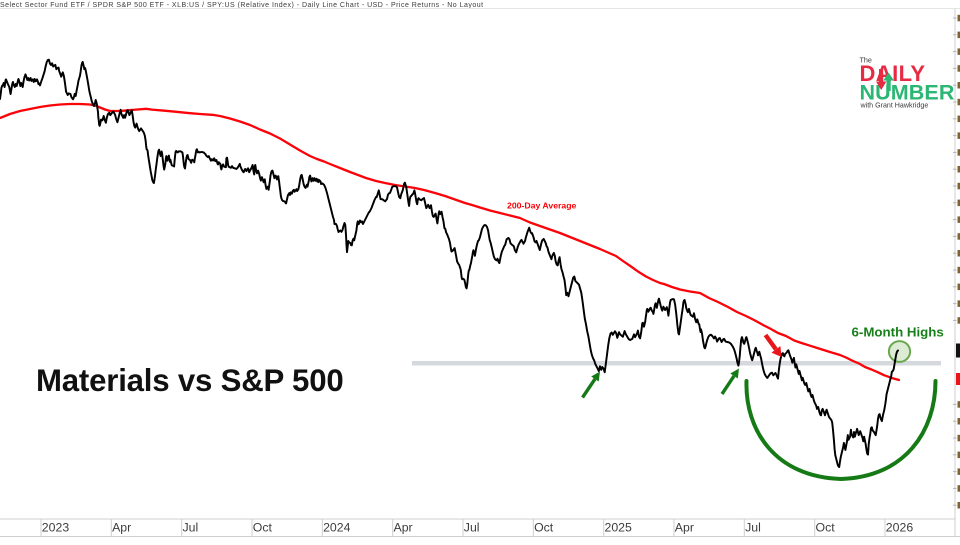 The image size is (960, 545). Describe the element at coordinates (190, 380) in the screenshot. I see `svg-text: Materials vs S&P 500` at that location.